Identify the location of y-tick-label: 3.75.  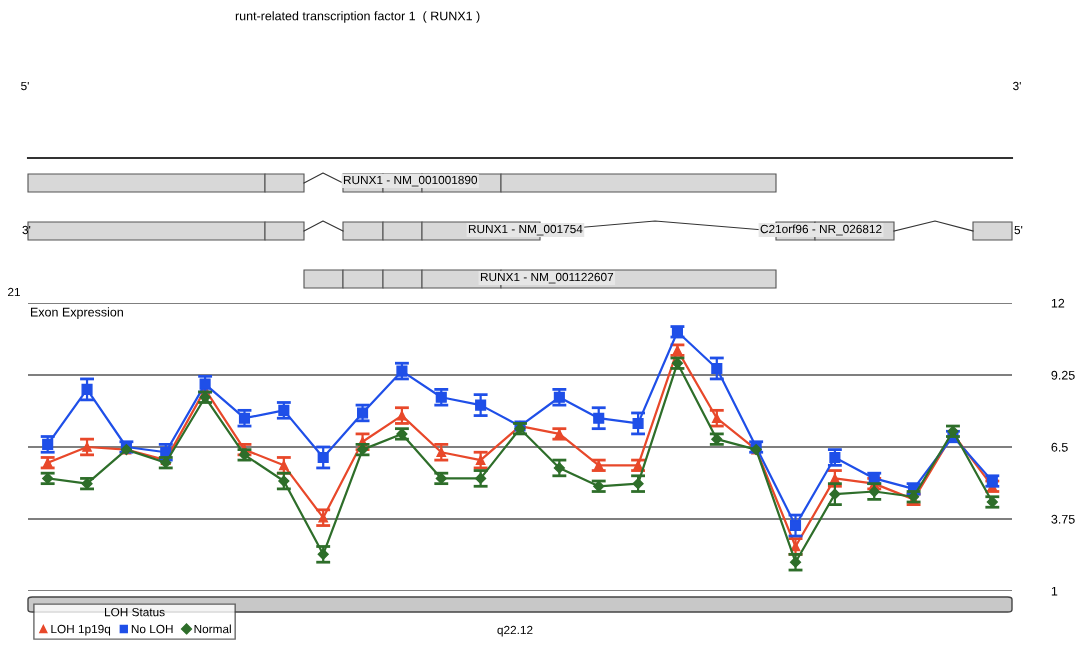
(1063, 519).